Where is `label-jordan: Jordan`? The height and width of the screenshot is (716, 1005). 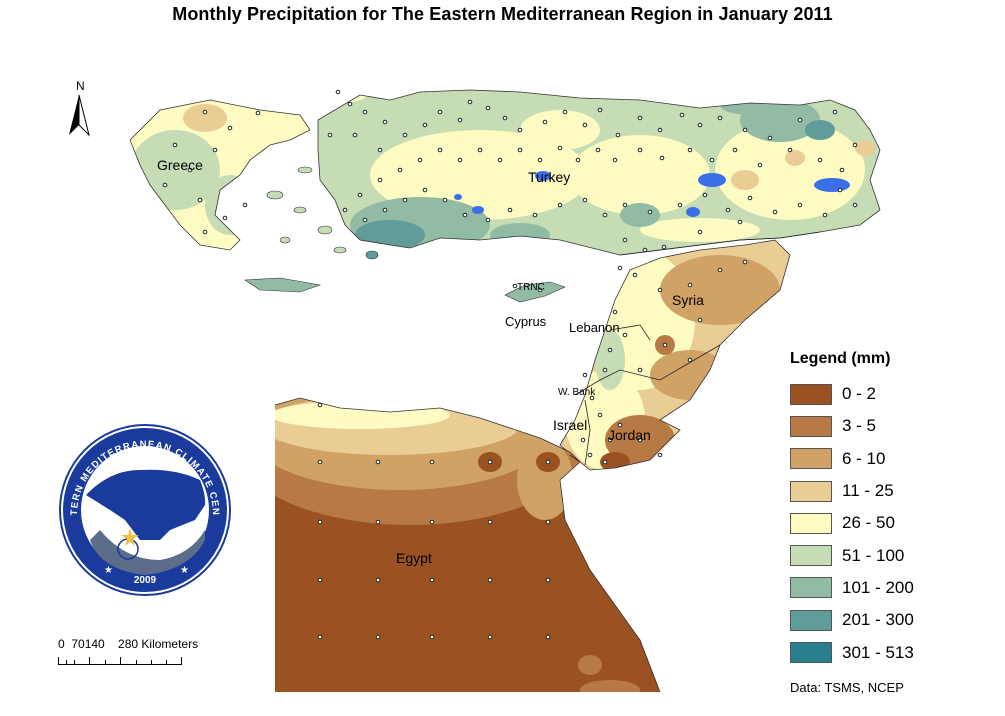 label-jordan: Jordan is located at coordinates (629, 435).